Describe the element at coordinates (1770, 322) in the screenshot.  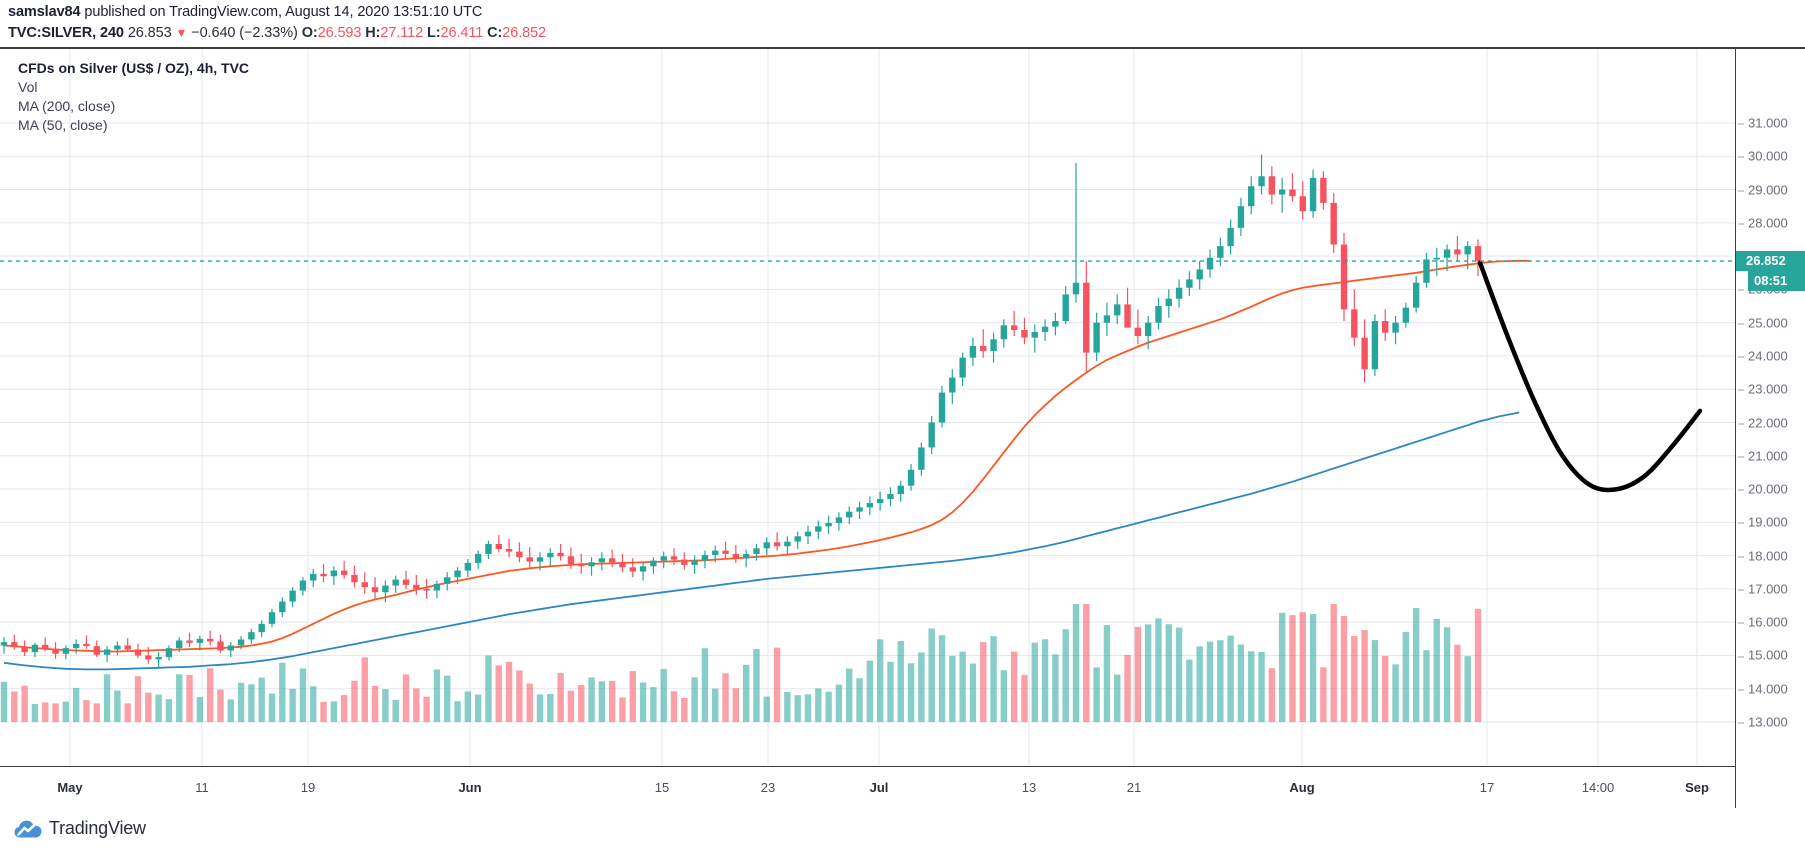
I see `price-tick-25-000: 25.000` at that location.